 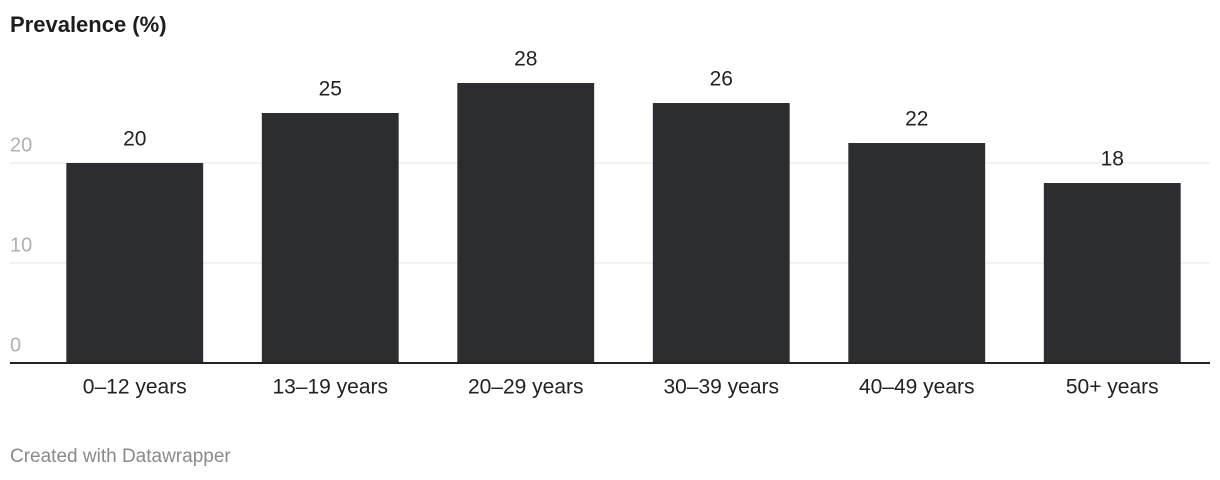 I want to click on value-label: 25, so click(x=330, y=89).